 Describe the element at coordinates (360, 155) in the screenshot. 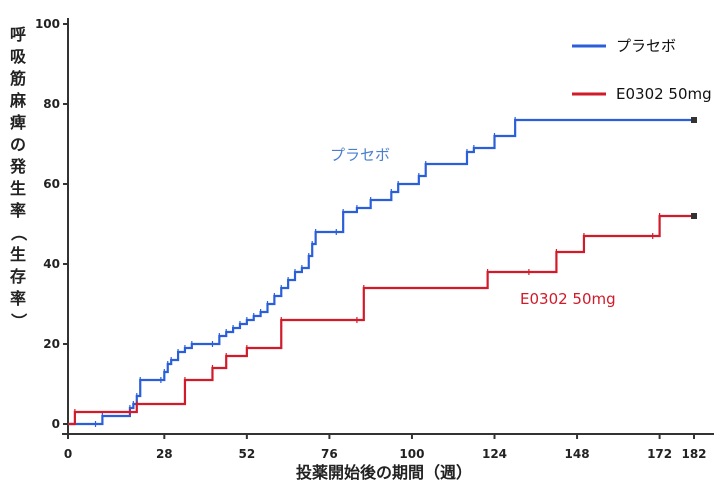

I see `annotation-placebo: プラセボ` at that location.